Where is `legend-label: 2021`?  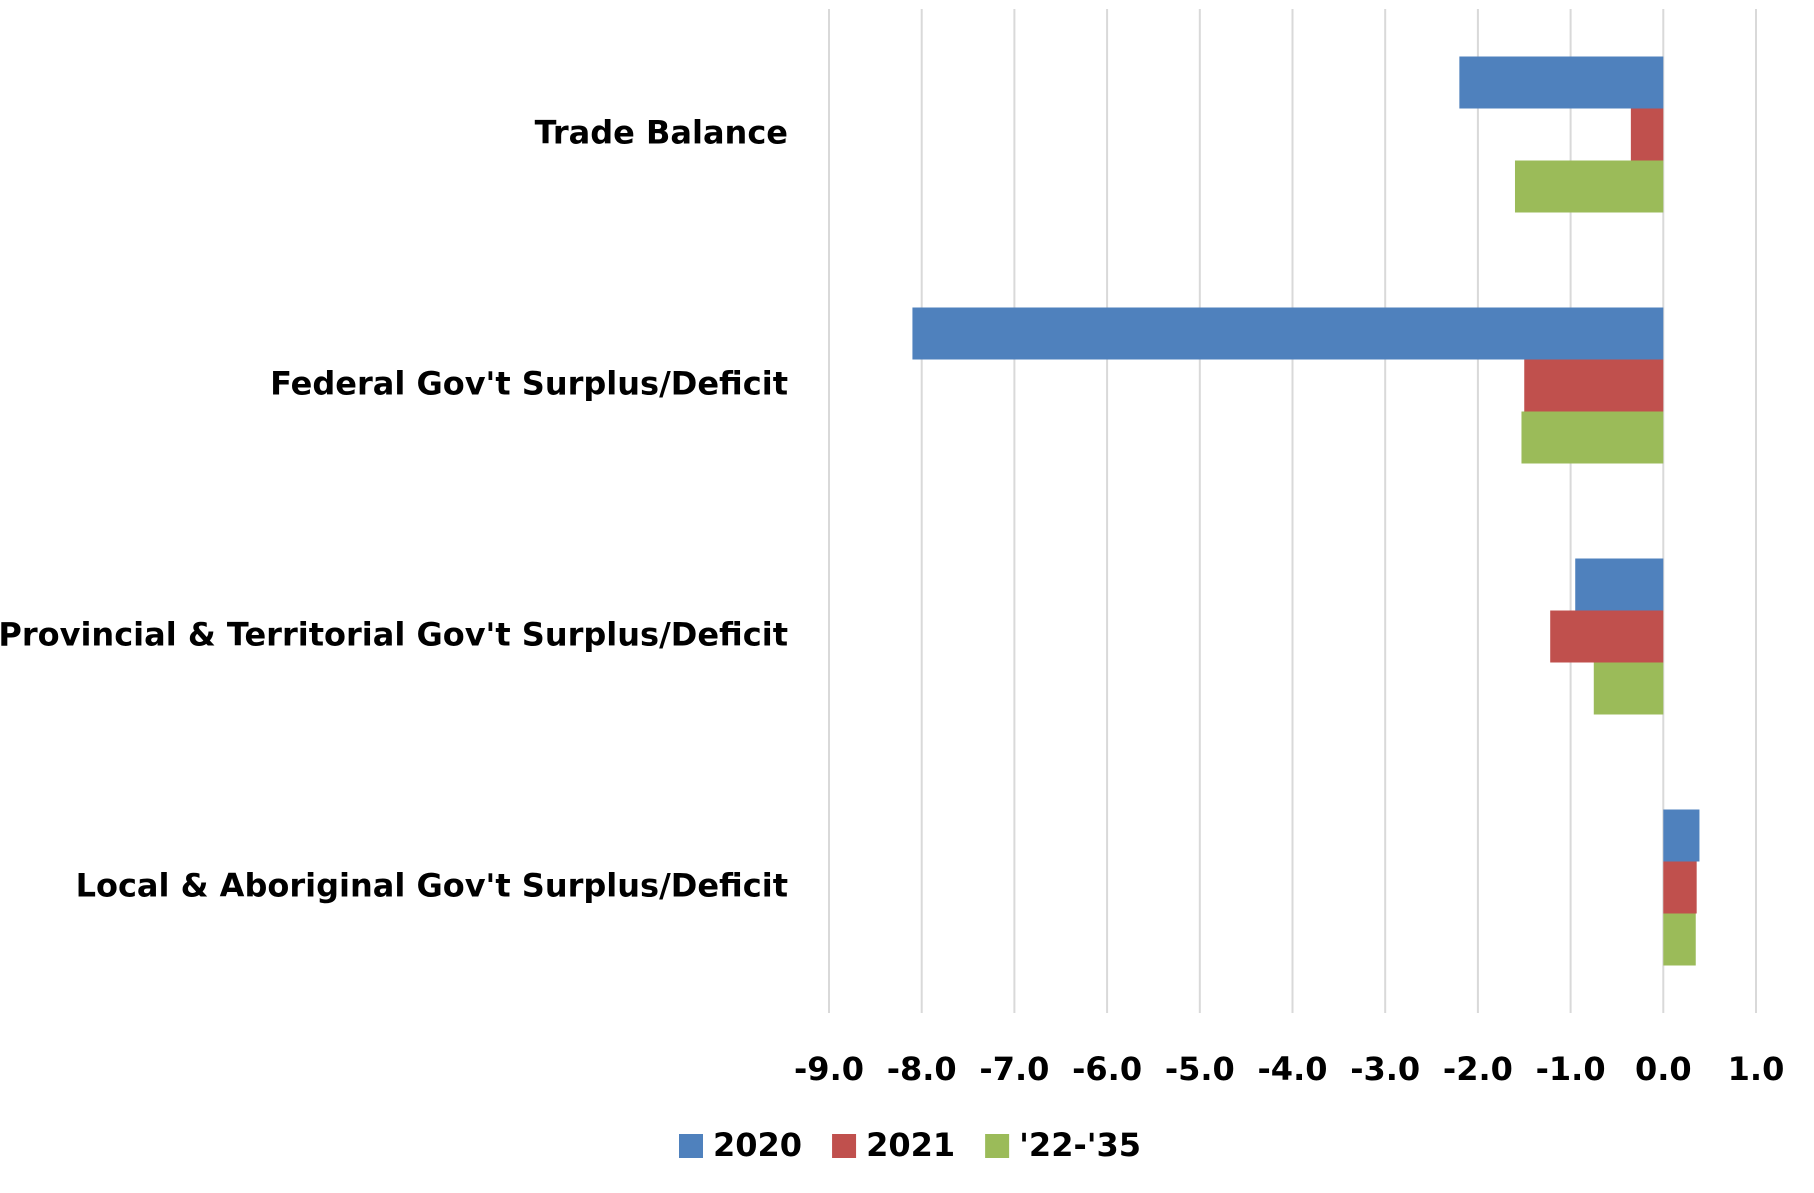
legend-label: 2021 is located at coordinates (910, 1145).